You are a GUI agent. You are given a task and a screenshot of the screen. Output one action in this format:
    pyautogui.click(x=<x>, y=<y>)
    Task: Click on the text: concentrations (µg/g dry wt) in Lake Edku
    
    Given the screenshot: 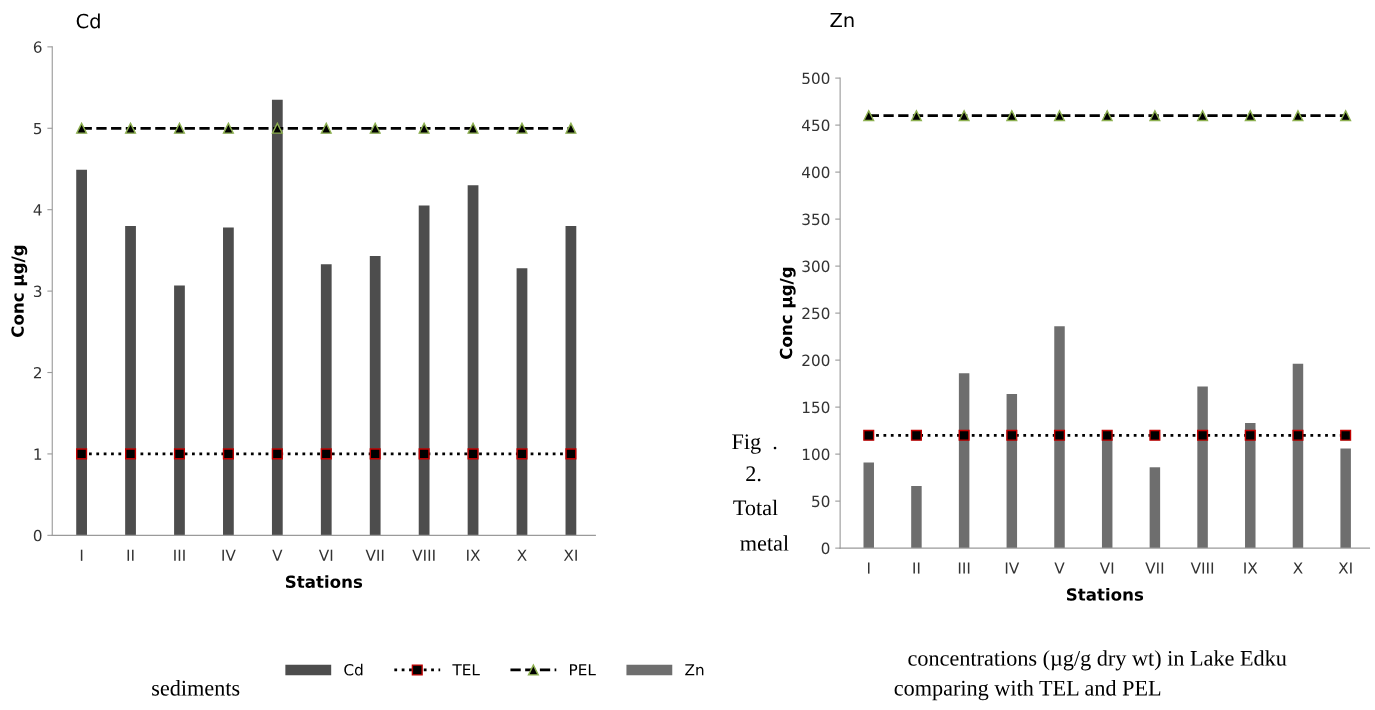 What is the action you would take?
    pyautogui.click(x=1097, y=660)
    